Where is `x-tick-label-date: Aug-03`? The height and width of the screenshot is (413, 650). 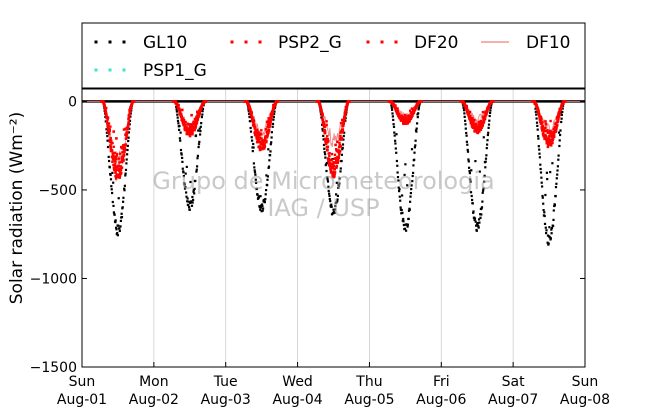
x-tick-label-date: Aug-03 is located at coordinates (226, 400).